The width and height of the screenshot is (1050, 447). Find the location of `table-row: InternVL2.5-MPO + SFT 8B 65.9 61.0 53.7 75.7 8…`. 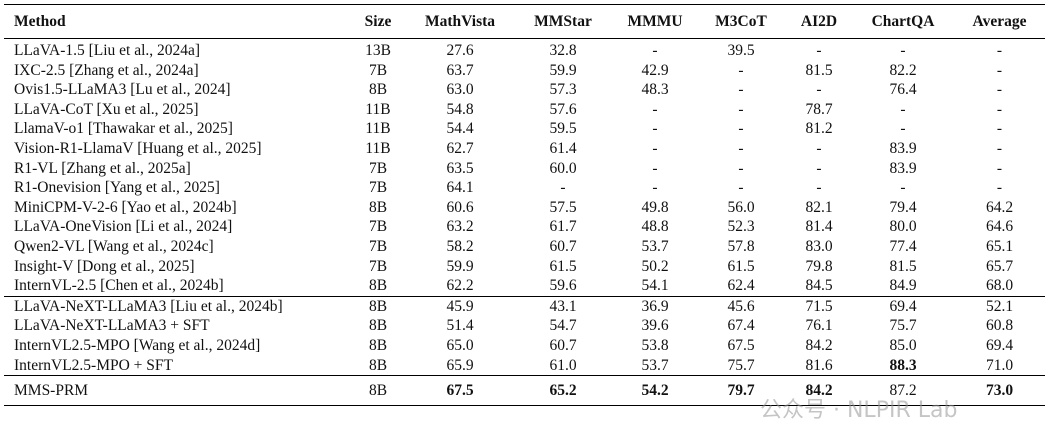

table-row: InternVL2.5-MPO + SFT 8B 65.9 61.0 53.7 75.7 8… is located at coordinates (524, 366).